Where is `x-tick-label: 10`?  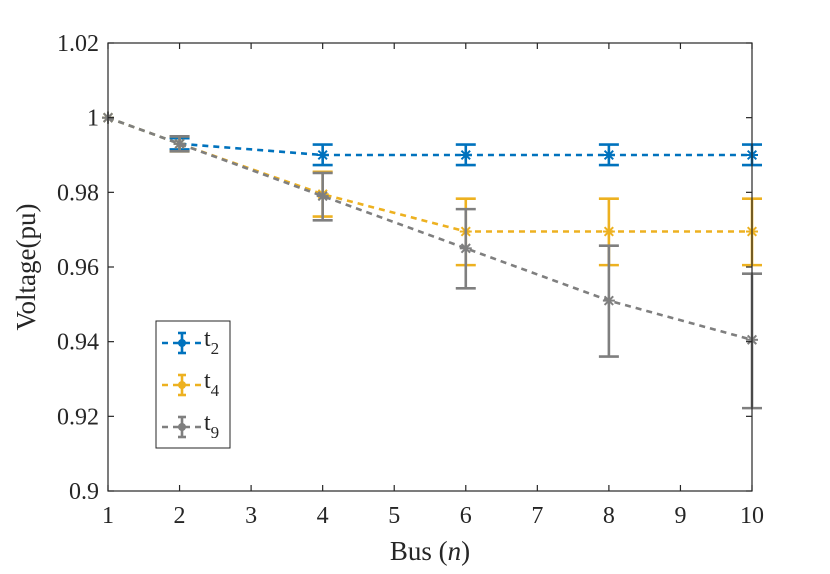 x-tick-label: 10 is located at coordinates (752, 516).